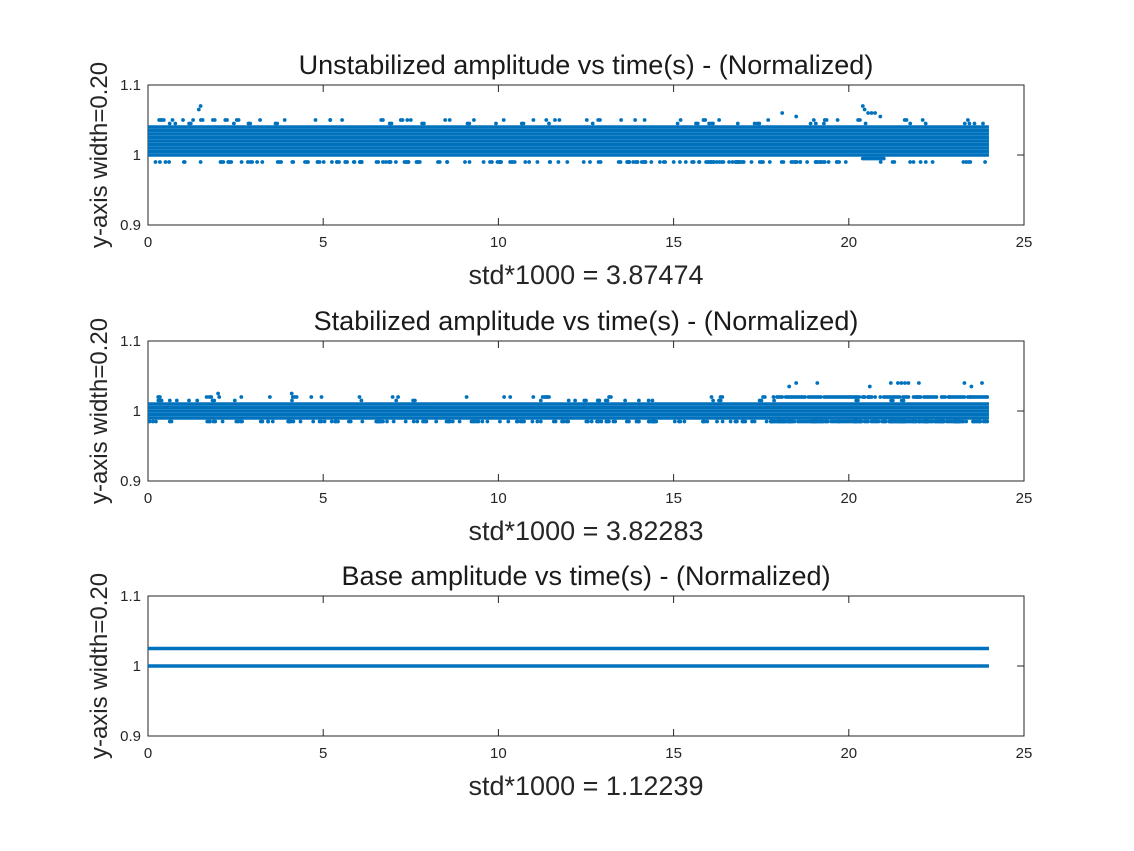 This screenshot has width=1134, height=851. What do you see at coordinates (130, 225) in the screenshot?
I see `y-tick-label: 0.9` at bounding box center [130, 225].